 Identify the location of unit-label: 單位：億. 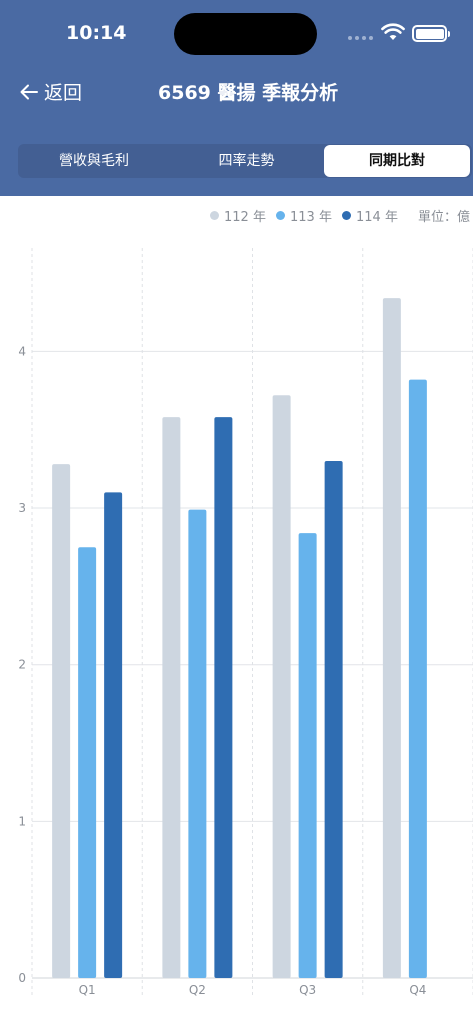
(444, 217).